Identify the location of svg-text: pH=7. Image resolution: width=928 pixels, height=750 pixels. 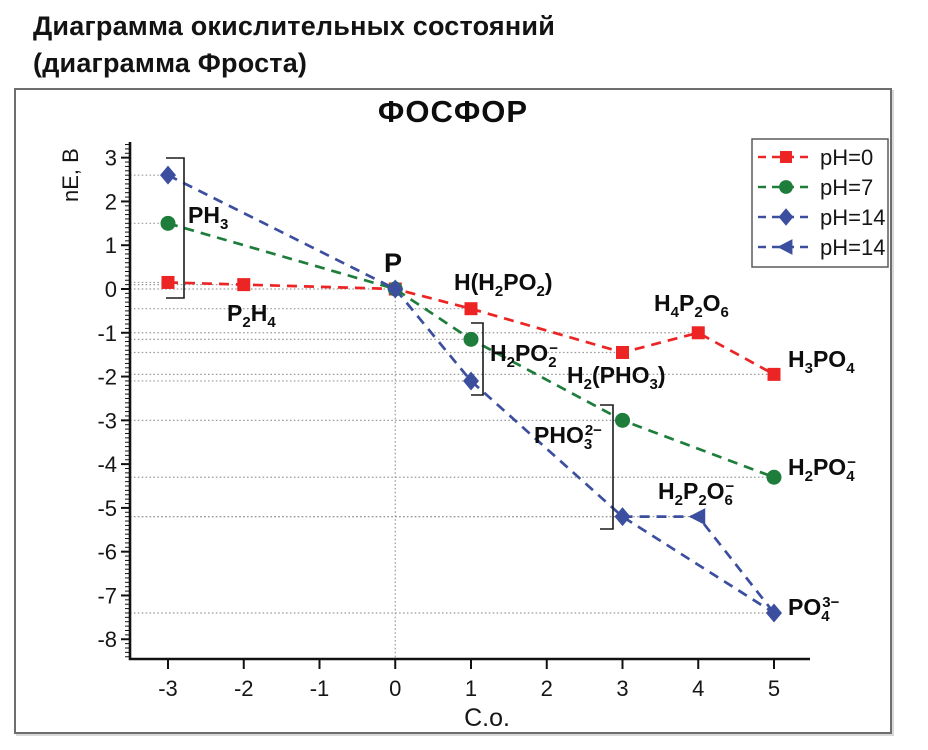
(846, 187).